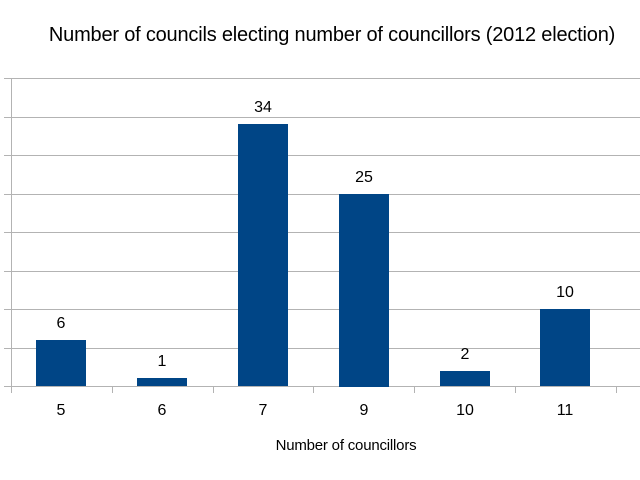 The height and width of the screenshot is (480, 640). Describe the element at coordinates (364, 410) in the screenshot. I see `x-tick-label: 9` at that location.